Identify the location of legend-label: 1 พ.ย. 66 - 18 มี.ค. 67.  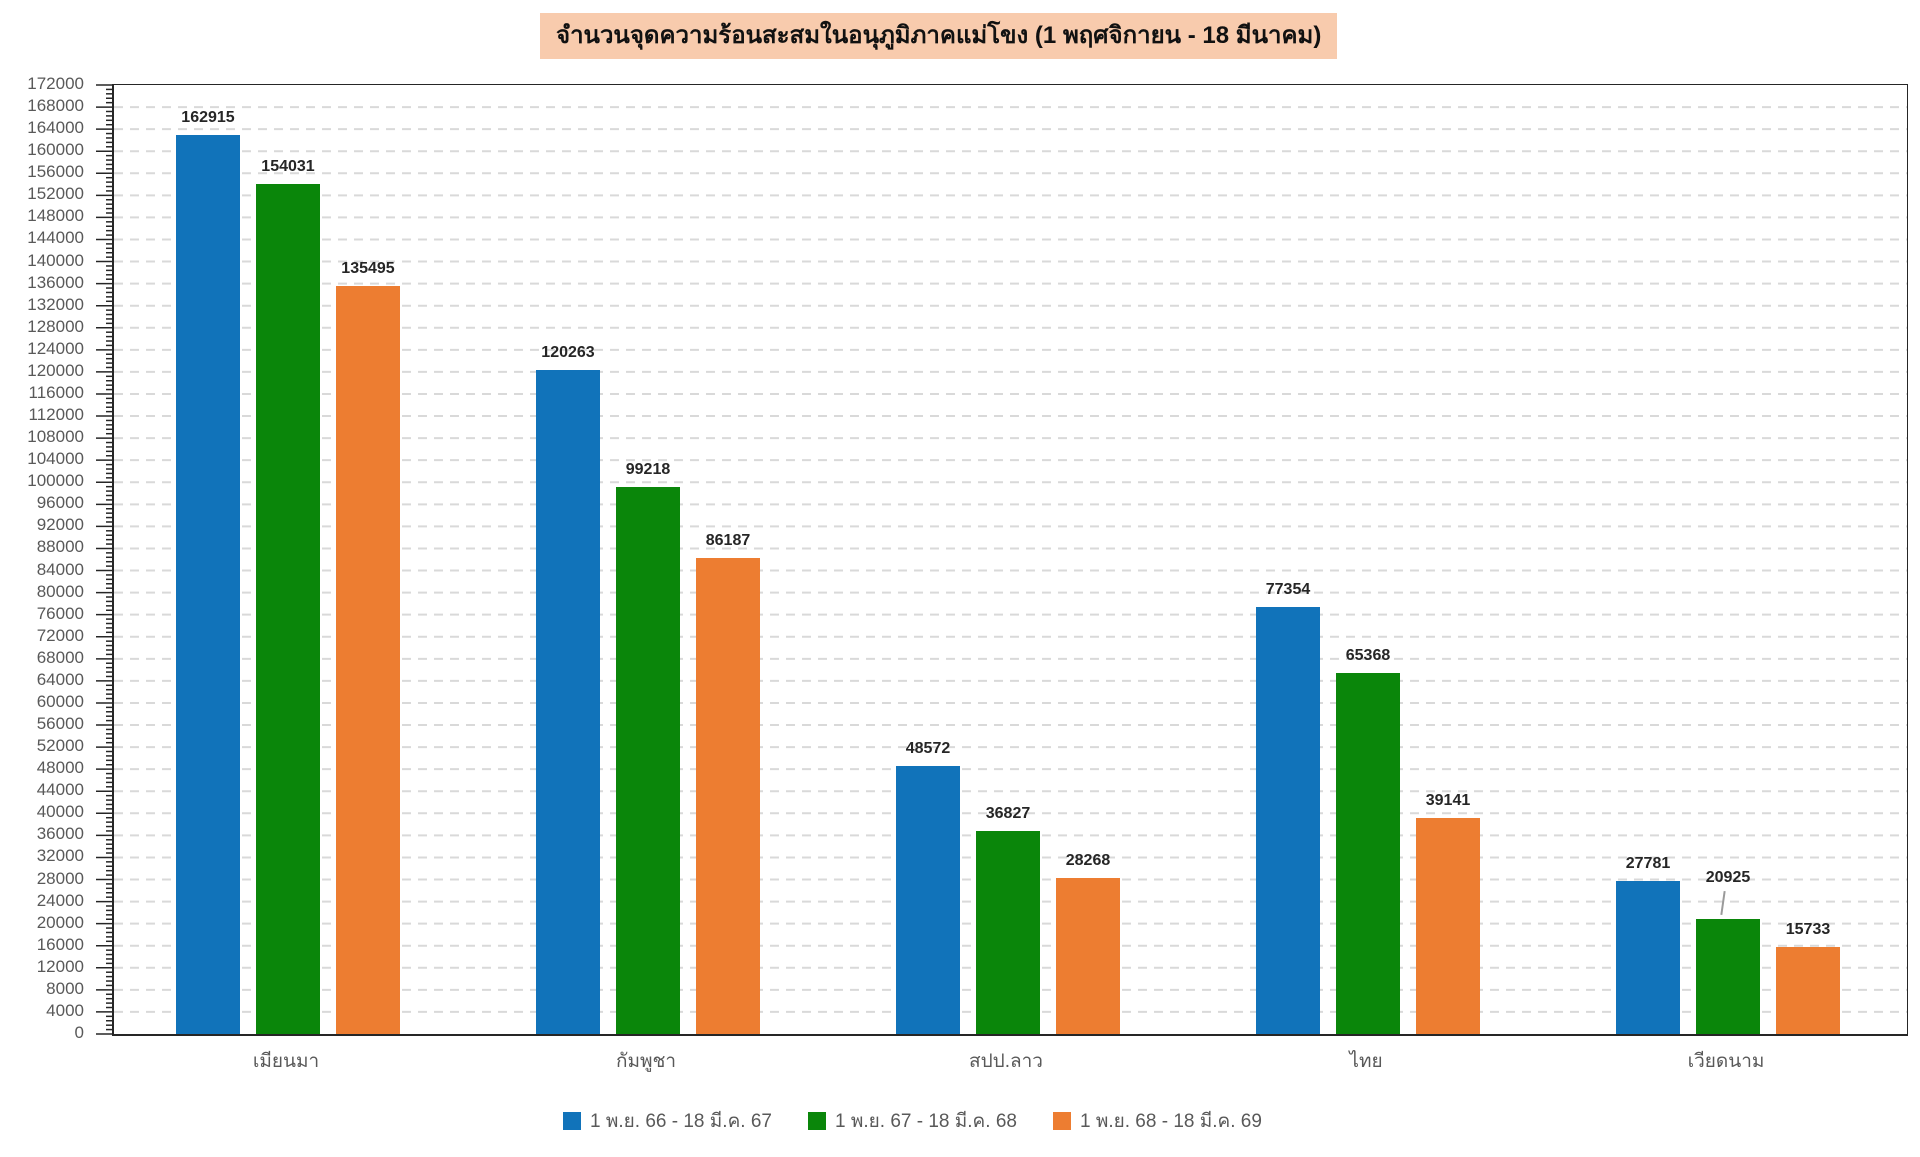
(681, 1121).